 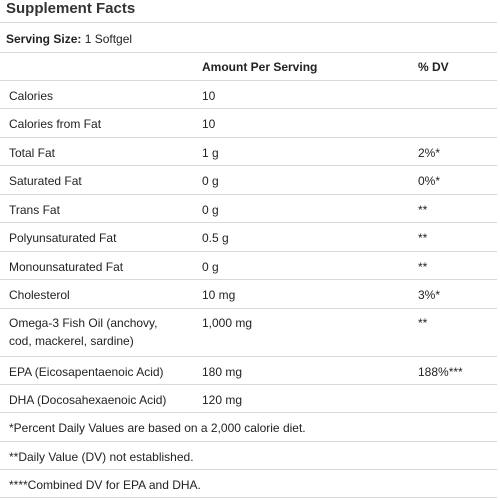 What do you see at coordinates (88, 400) in the screenshot?
I see `nutrient-name: DHA (Docosahexaenoic Acid)` at bounding box center [88, 400].